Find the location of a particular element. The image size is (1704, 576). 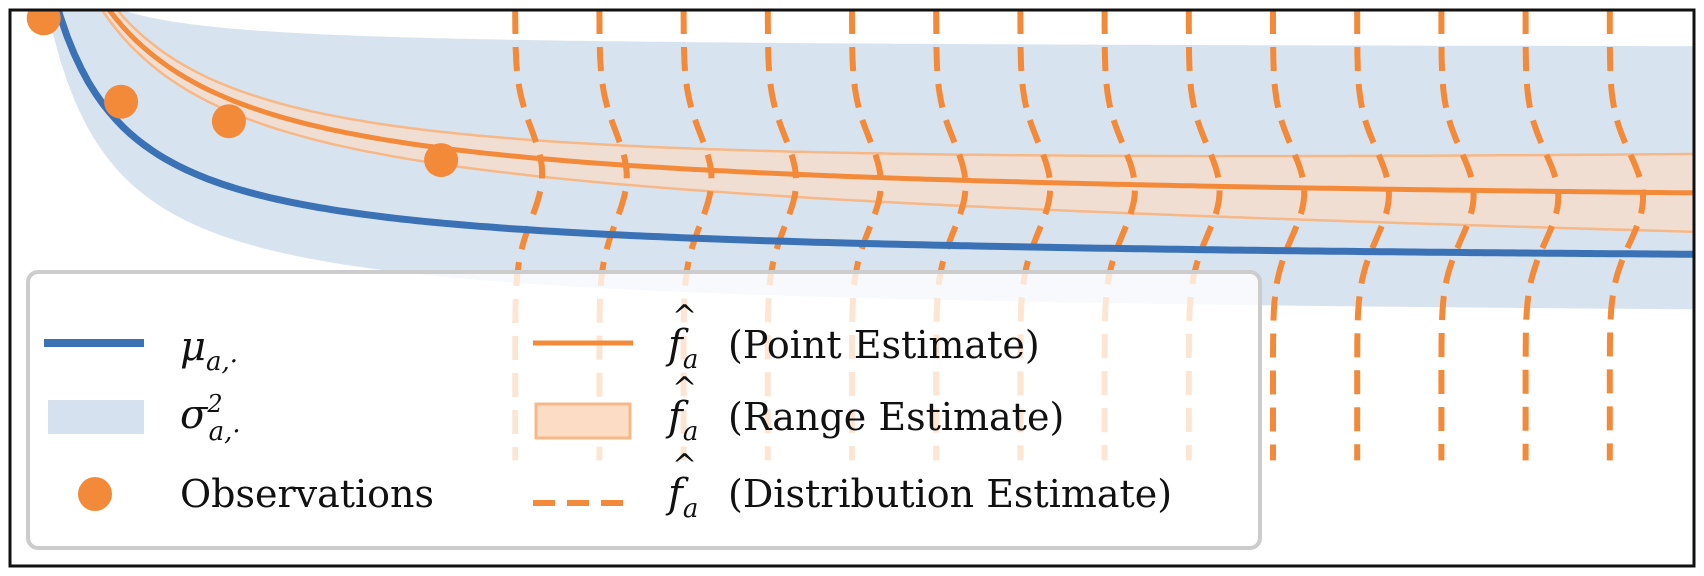

legend-point-label: fa ^ (Point Estimate) is located at coordinates (852, 337).